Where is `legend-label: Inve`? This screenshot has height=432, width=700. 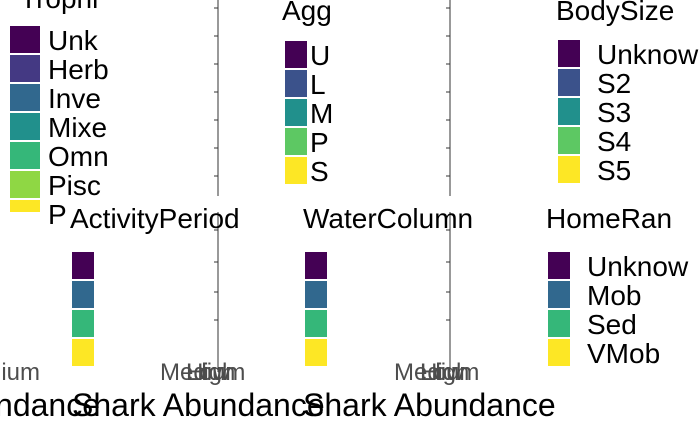
legend-label: Inve is located at coordinates (74, 98).